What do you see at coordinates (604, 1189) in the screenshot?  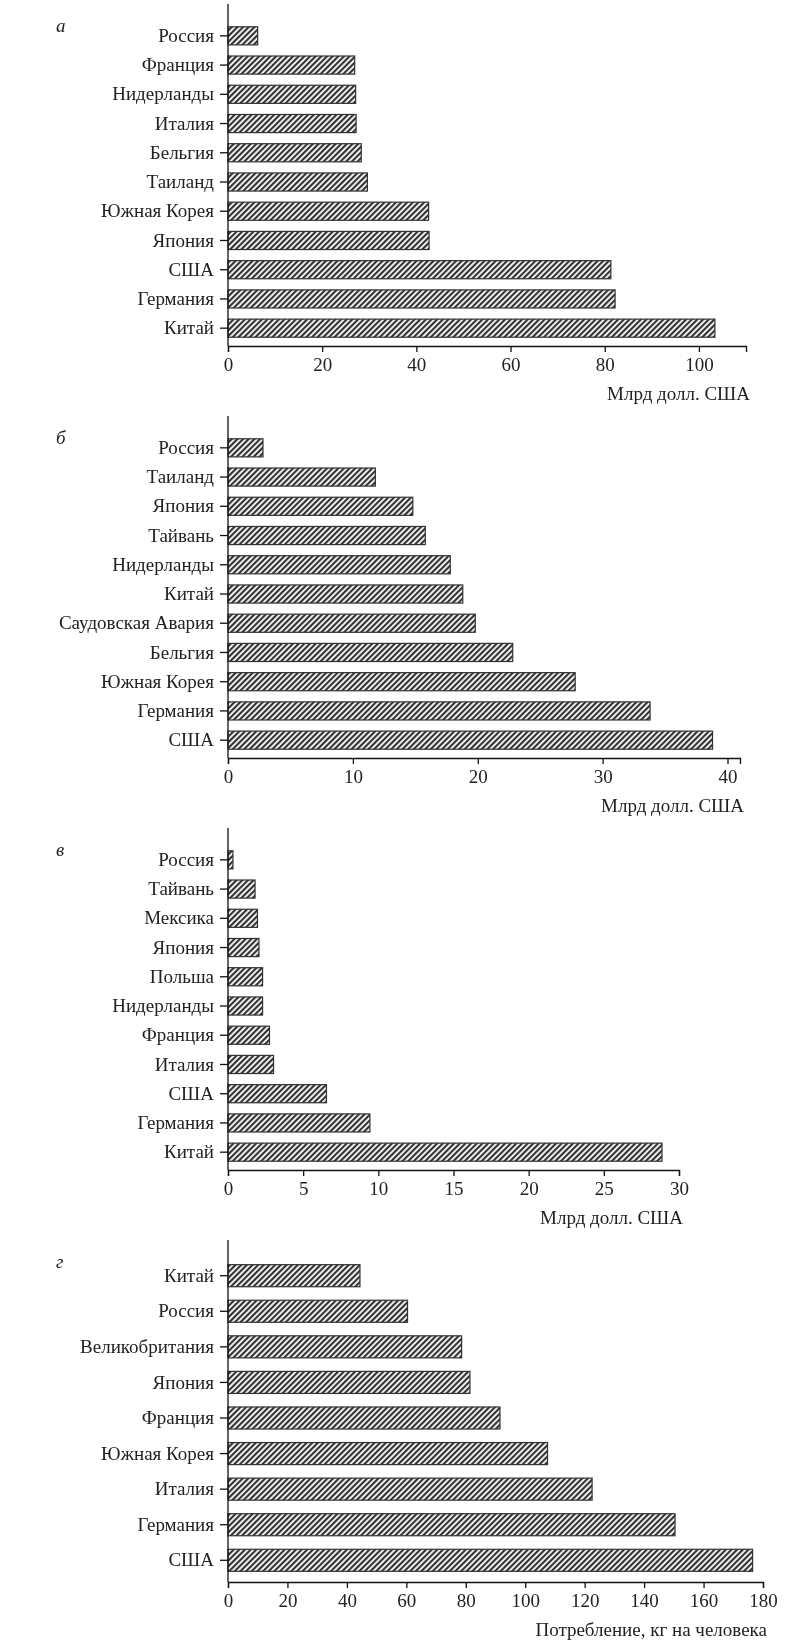 I see `x-tick-label: 25` at bounding box center [604, 1189].